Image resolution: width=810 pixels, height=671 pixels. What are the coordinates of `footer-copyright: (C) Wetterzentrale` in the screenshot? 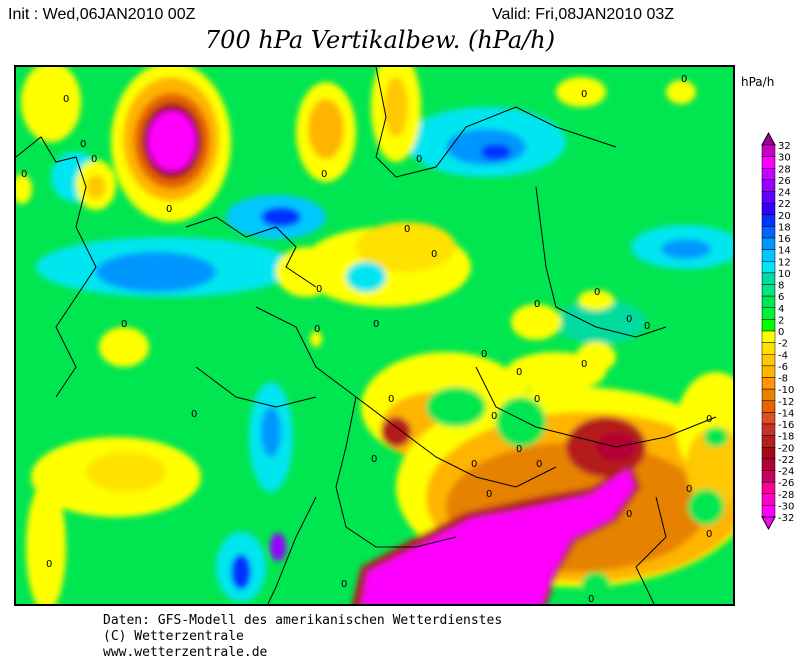 It's located at (173, 636).